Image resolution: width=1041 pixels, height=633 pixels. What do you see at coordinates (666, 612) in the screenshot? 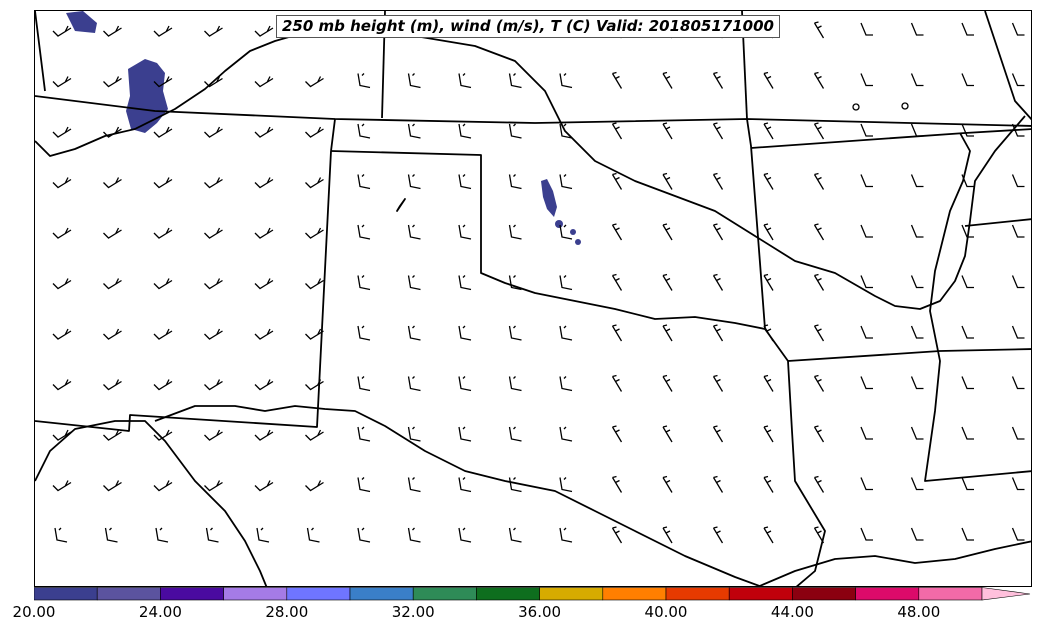
I see `colorbar-tick-label: 40.00` at bounding box center [666, 612].